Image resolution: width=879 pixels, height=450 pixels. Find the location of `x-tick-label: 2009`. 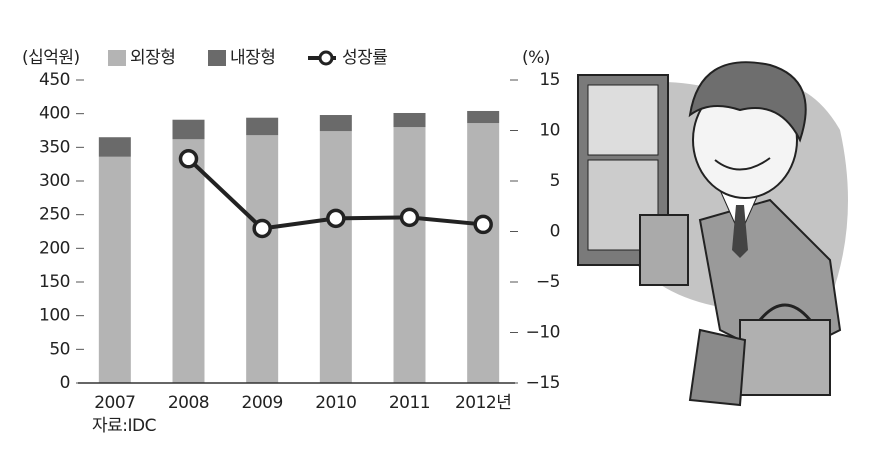

x-tick-label: 2009 is located at coordinates (262, 403).